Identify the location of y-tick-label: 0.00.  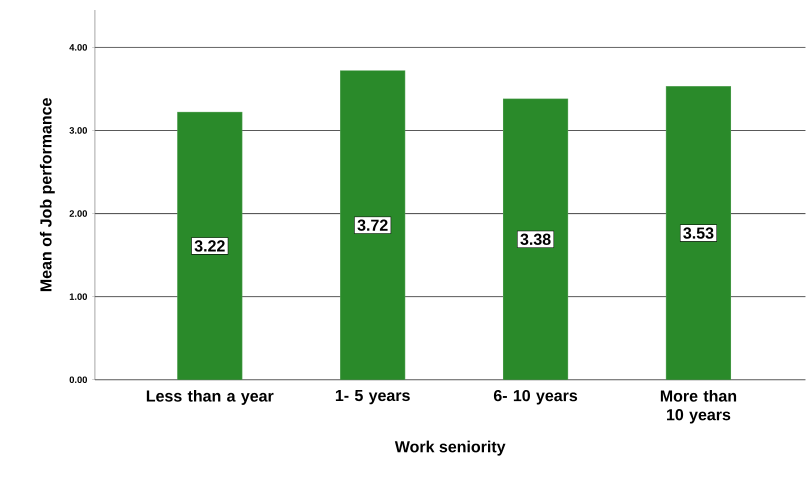
(79, 380).